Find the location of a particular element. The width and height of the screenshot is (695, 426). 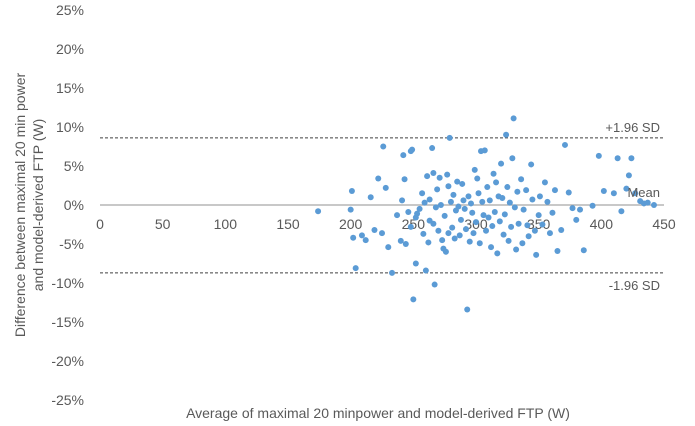

x-tick-label: 50 is located at coordinates (163, 224).